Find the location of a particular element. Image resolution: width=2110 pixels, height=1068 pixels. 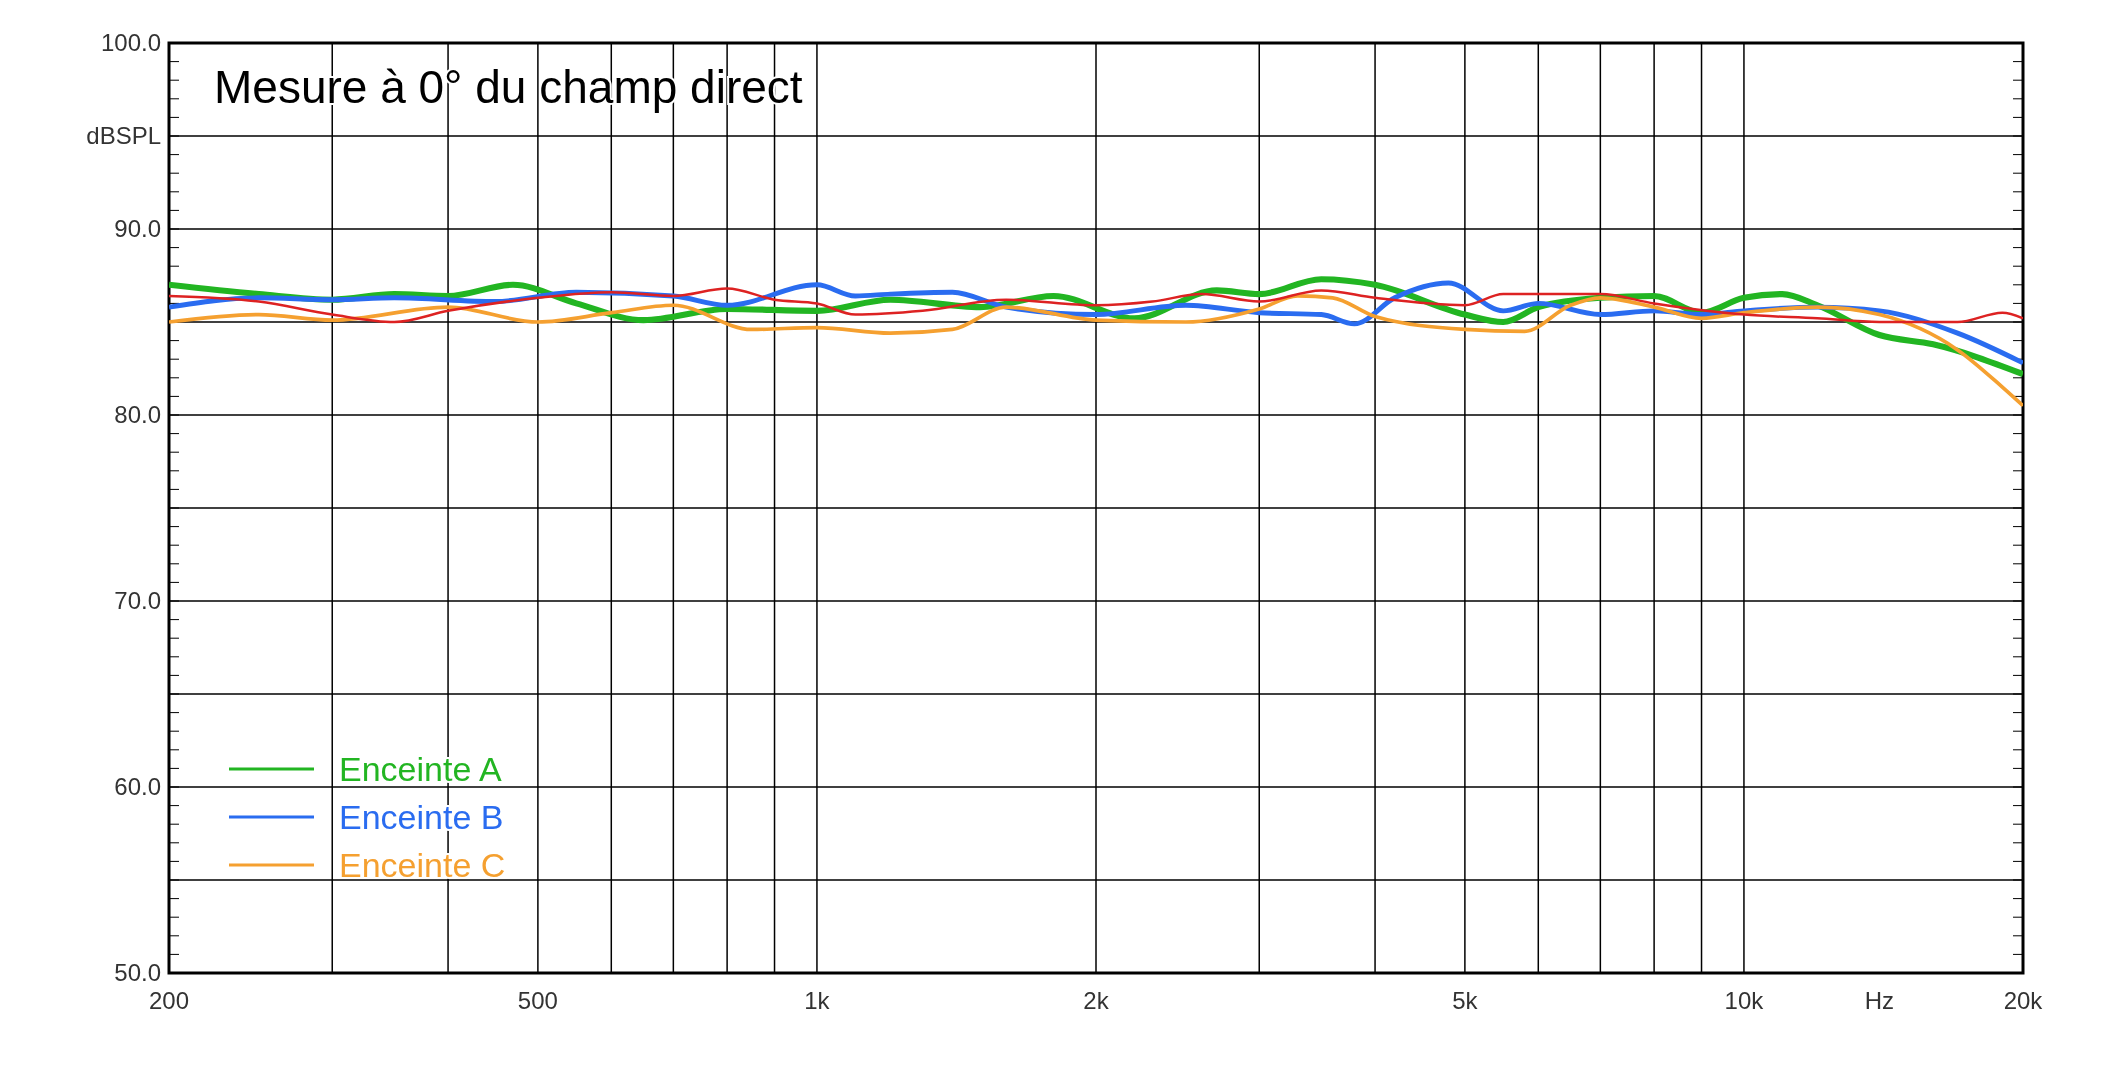

y-tick-label: 80.0 is located at coordinates (137, 415).